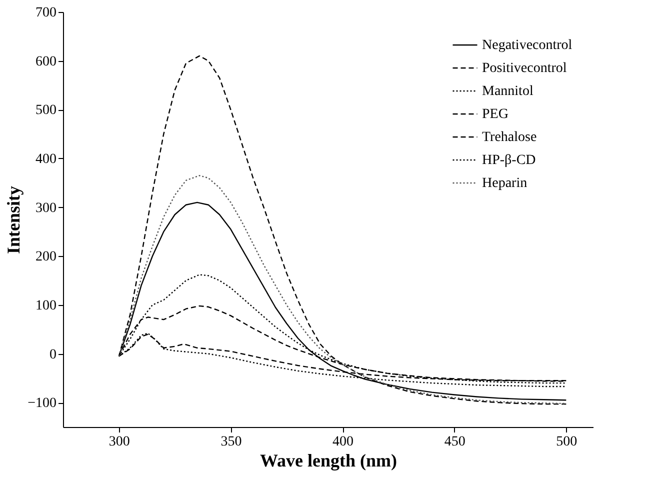 The image size is (648, 499). Describe the element at coordinates (231, 442) in the screenshot. I see `x-tick-label: 350` at that location.